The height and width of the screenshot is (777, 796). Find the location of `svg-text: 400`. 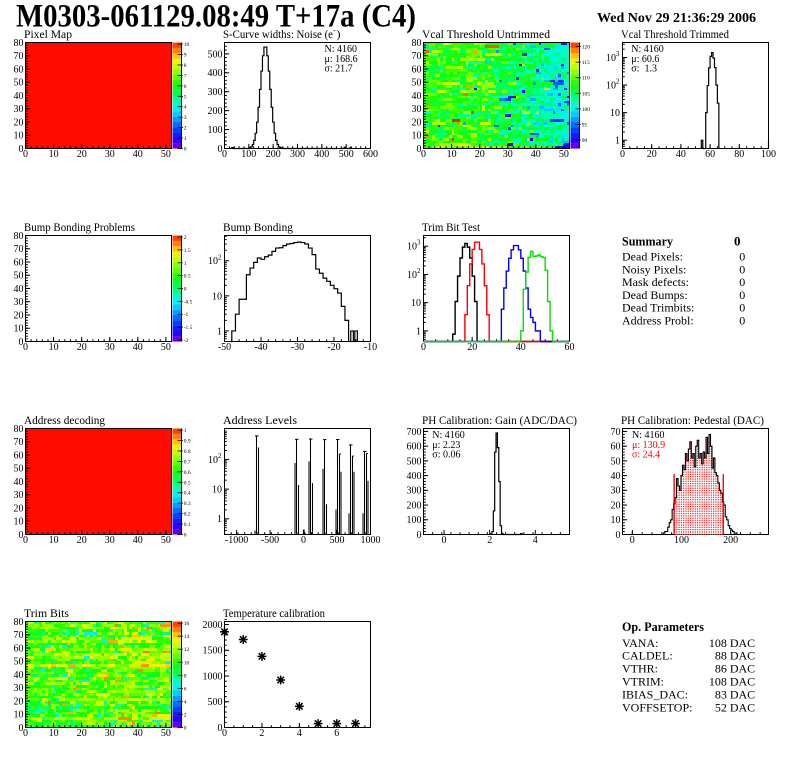

svg-text: 400 is located at coordinates (414, 476).